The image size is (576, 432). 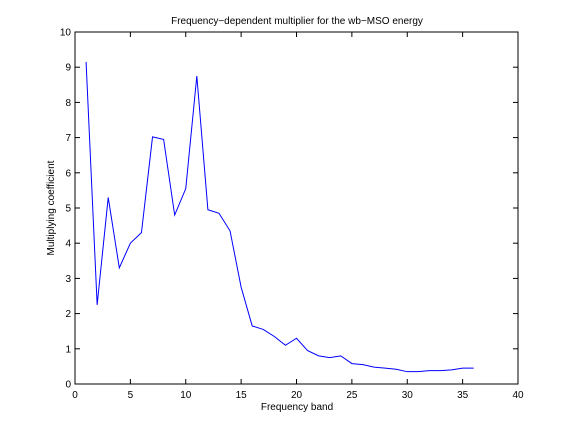 I want to click on x-tick-label: 25, so click(x=352, y=395).